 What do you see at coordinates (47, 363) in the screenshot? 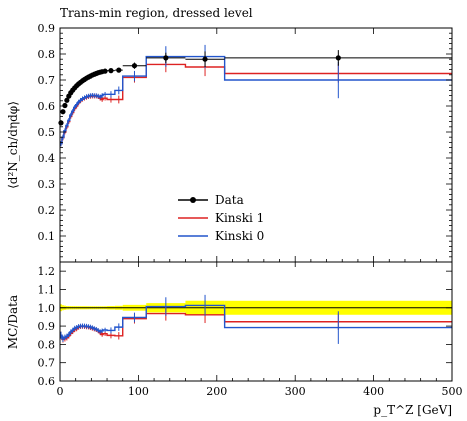
I see `y-tick-label-bottom-0.7: 0.7` at bounding box center [47, 363].